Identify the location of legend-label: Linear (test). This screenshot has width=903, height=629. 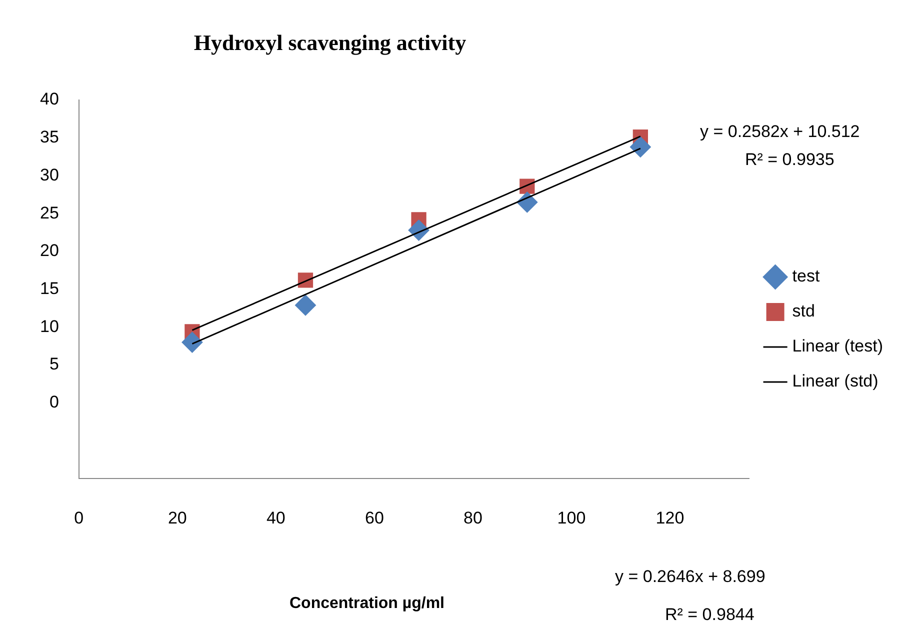
(837, 346).